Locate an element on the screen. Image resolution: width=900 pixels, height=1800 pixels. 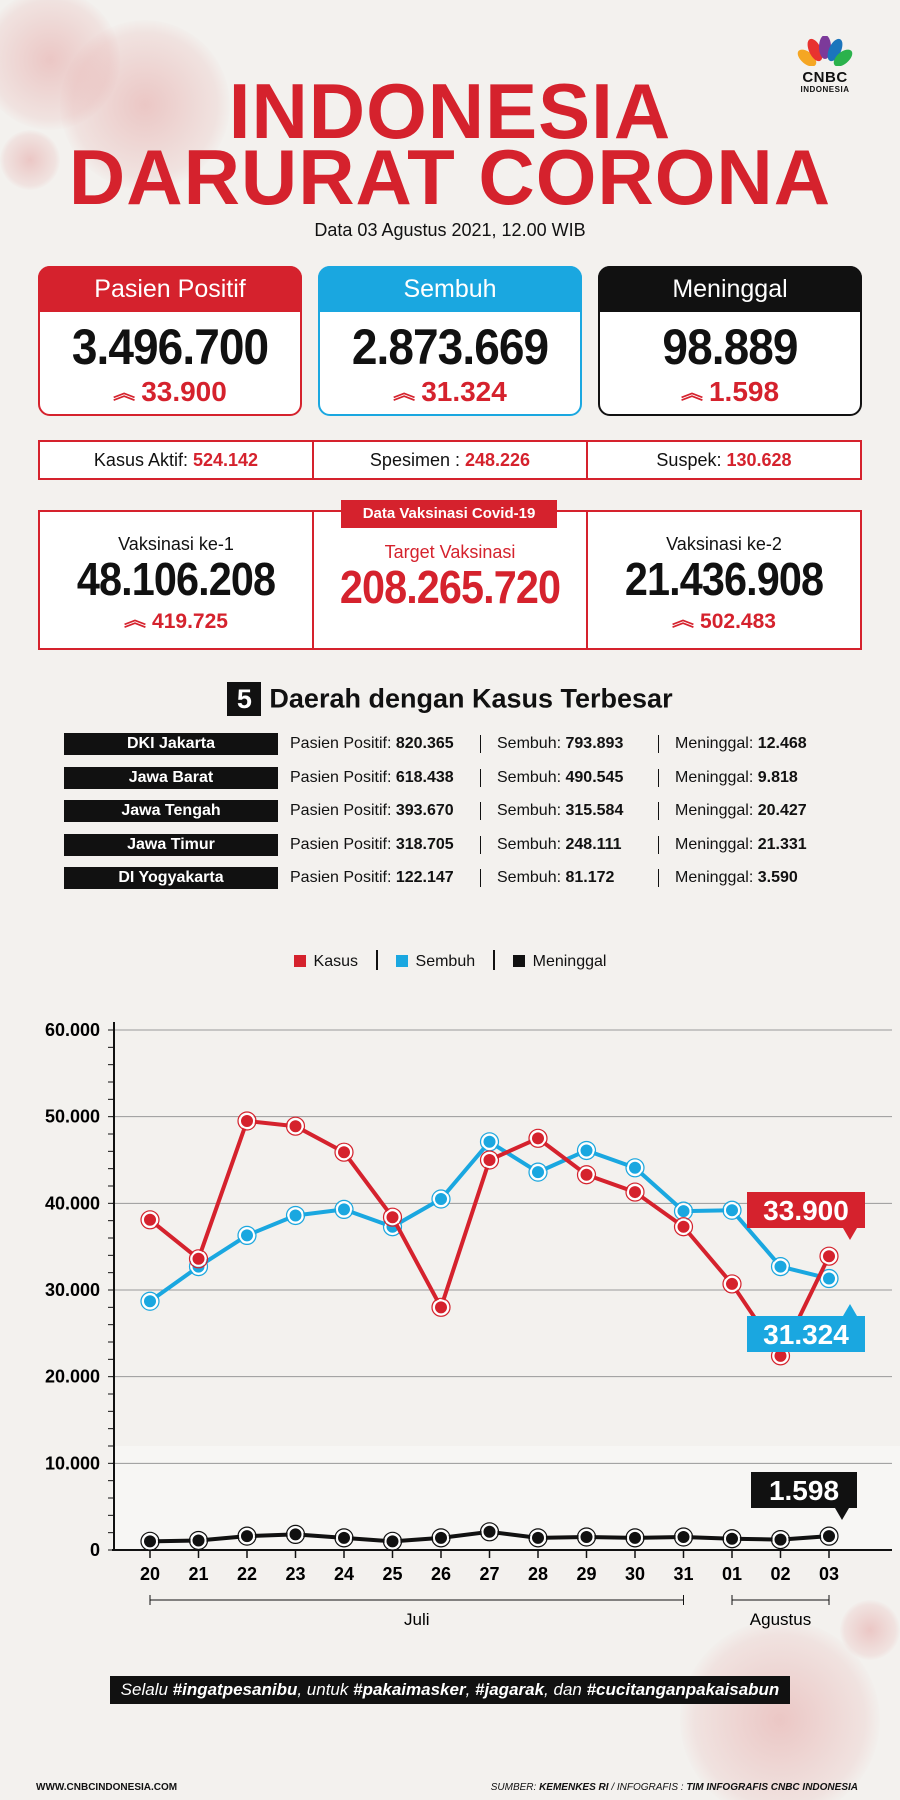
region-name: DKI Jakarta is located at coordinates (171, 744).